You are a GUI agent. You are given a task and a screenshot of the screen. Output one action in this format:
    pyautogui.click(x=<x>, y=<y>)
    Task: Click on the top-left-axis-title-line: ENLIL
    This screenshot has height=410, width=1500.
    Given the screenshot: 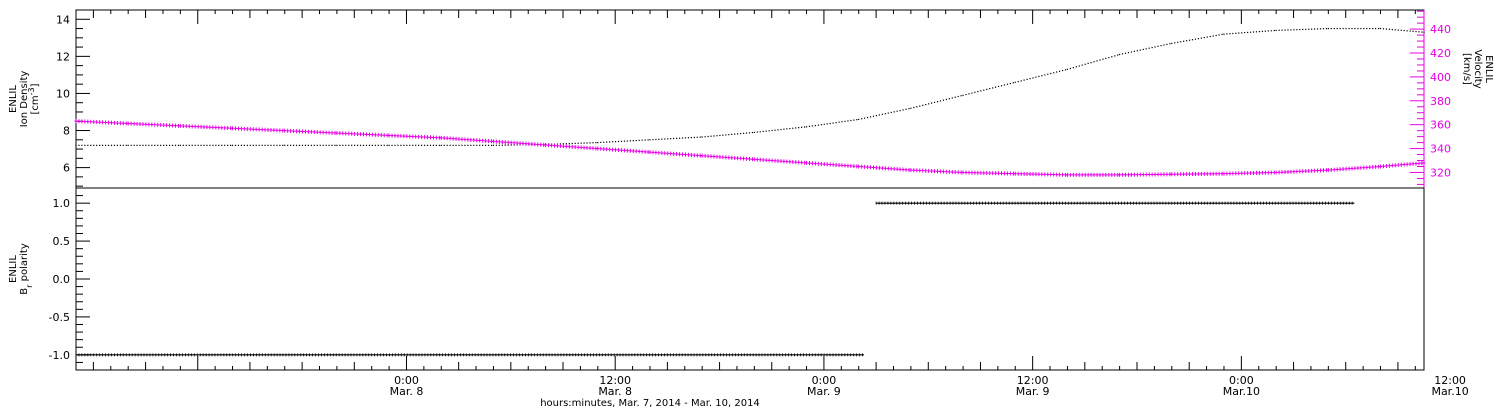 What is the action you would take?
    pyautogui.click(x=13, y=99)
    